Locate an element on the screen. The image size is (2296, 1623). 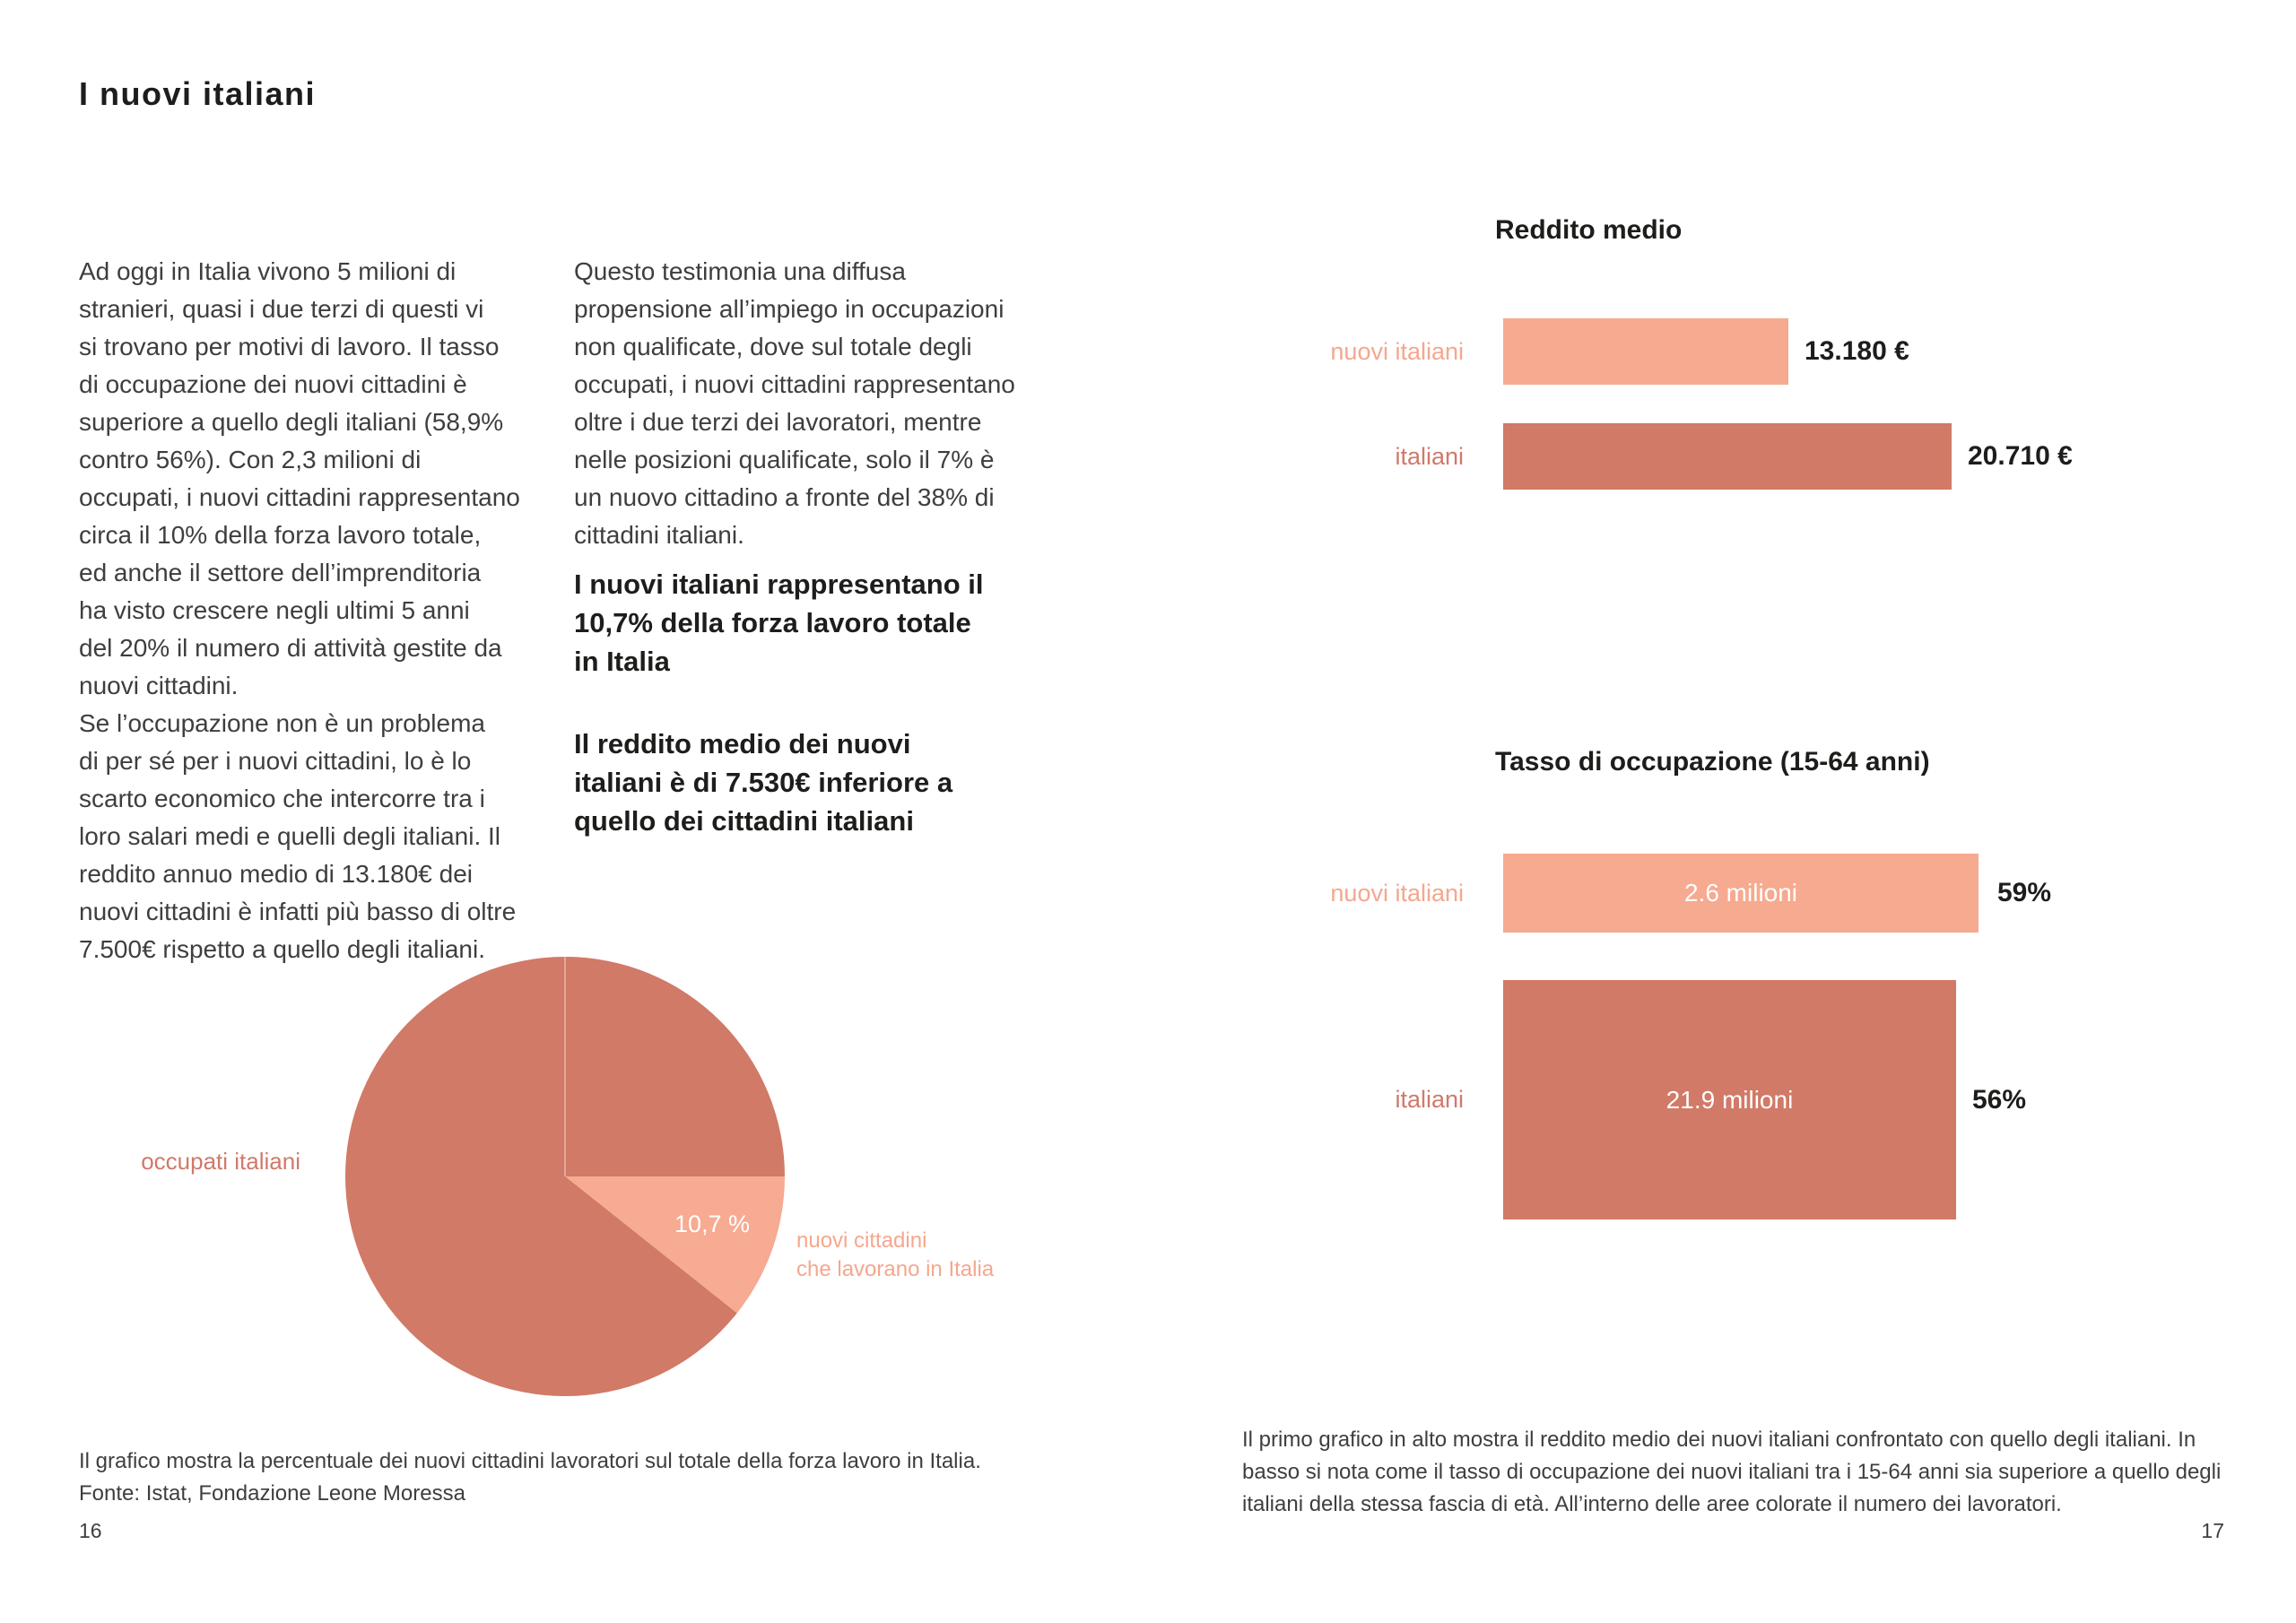
employment-row-nuovi-italiani: nuovi italiani 2.6 milioni 59% is located at coordinates (1653, 893).